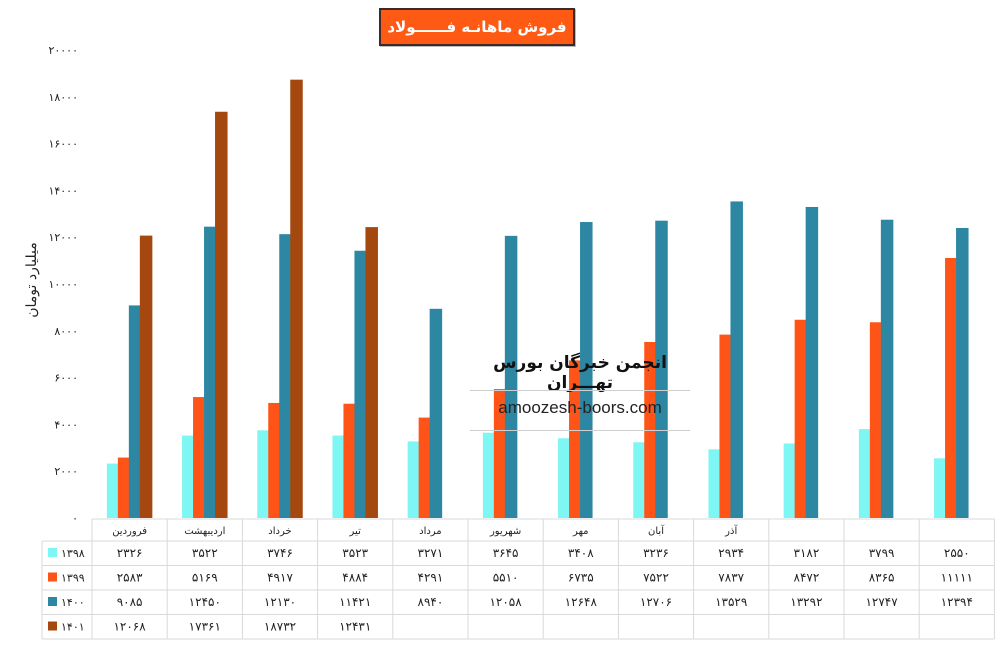 This screenshot has width=1001, height=645. What do you see at coordinates (63, 237) in the screenshot?
I see `y-tick-label: ۱۲۰۰۰` at bounding box center [63, 237].